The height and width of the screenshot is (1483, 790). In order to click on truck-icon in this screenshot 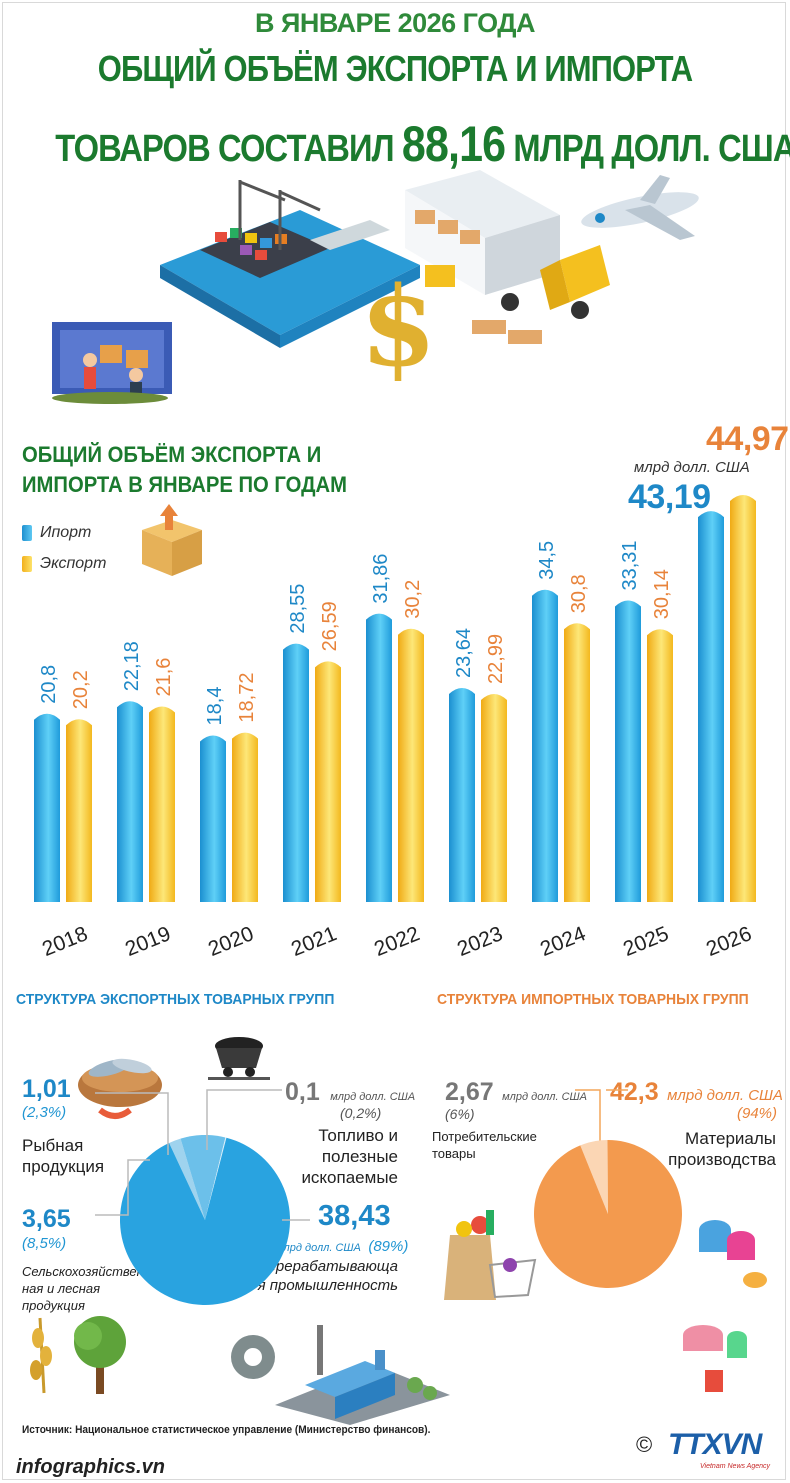, I will do `click(507, 257)`.